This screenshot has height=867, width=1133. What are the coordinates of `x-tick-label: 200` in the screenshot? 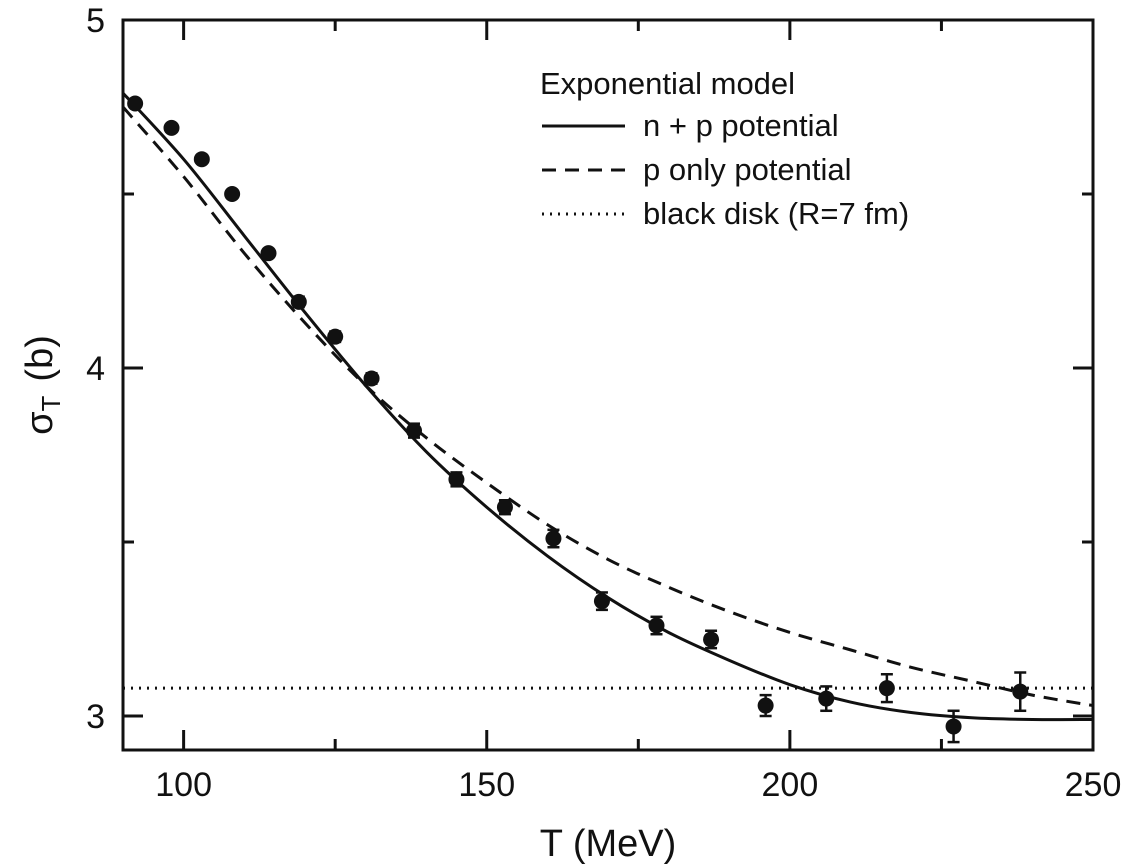 It's located at (790, 785).